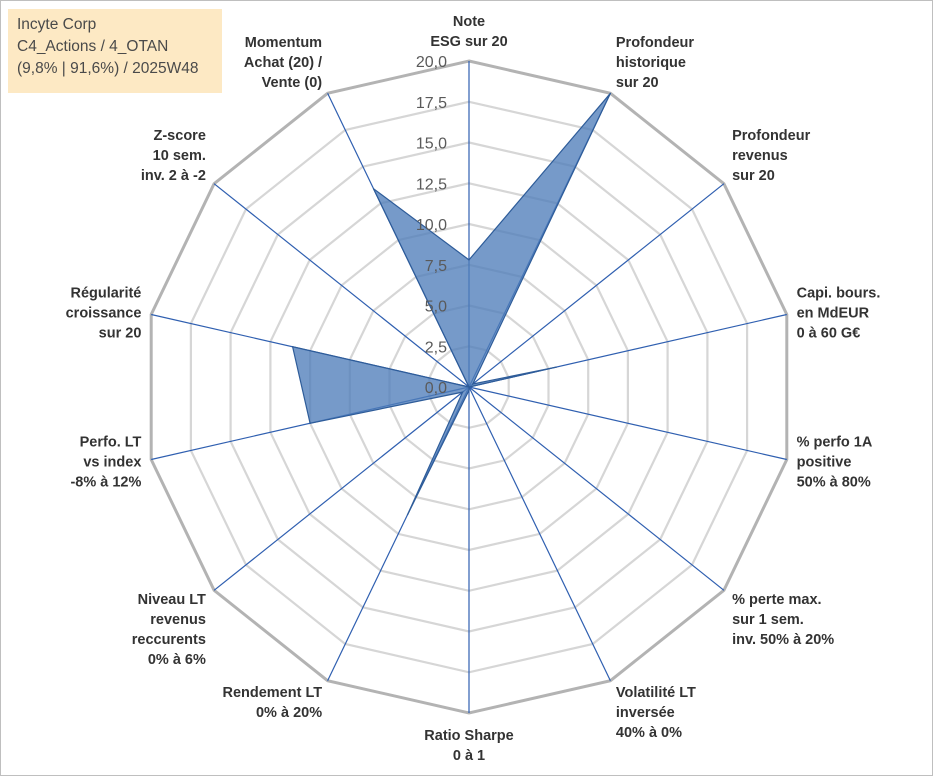 Image resolution: width=933 pixels, height=776 pixels. What do you see at coordinates (169, 630) in the screenshot?
I see `axis-label-10: Niveau LT revenus reccurents 0% à 6%` at bounding box center [169, 630].